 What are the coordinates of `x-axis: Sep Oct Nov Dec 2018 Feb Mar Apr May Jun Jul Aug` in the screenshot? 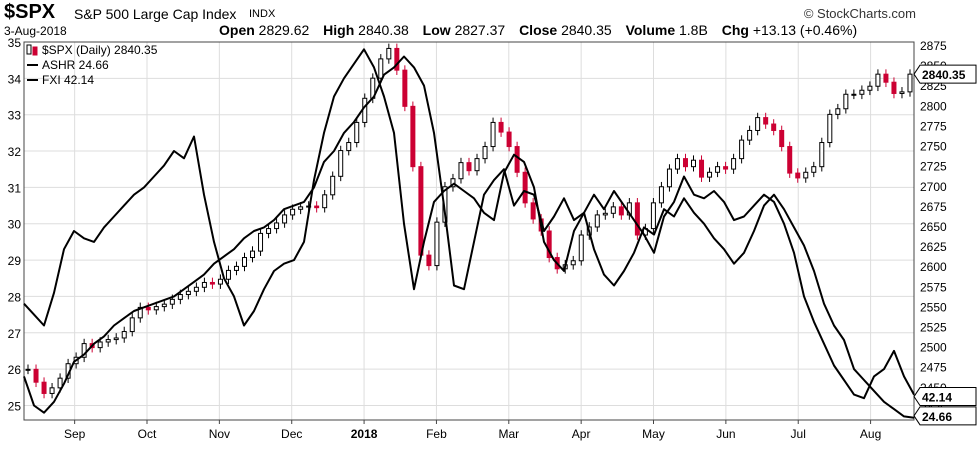 It's located at (472, 430).